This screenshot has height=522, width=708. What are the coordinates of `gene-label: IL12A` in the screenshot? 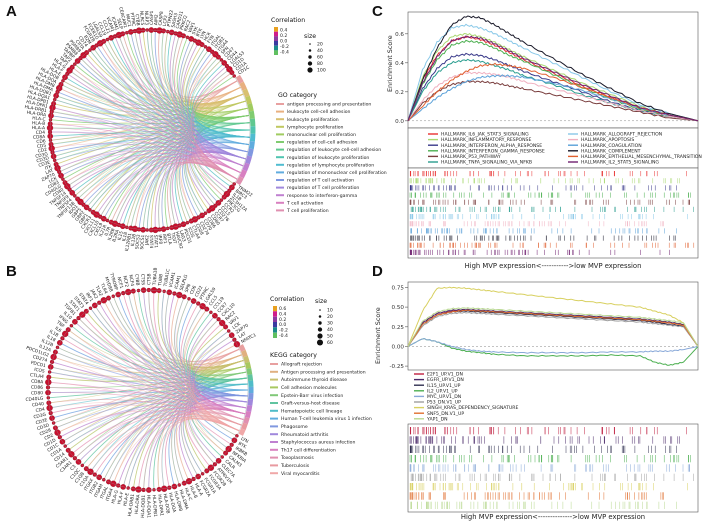 It's located at (45, 348).